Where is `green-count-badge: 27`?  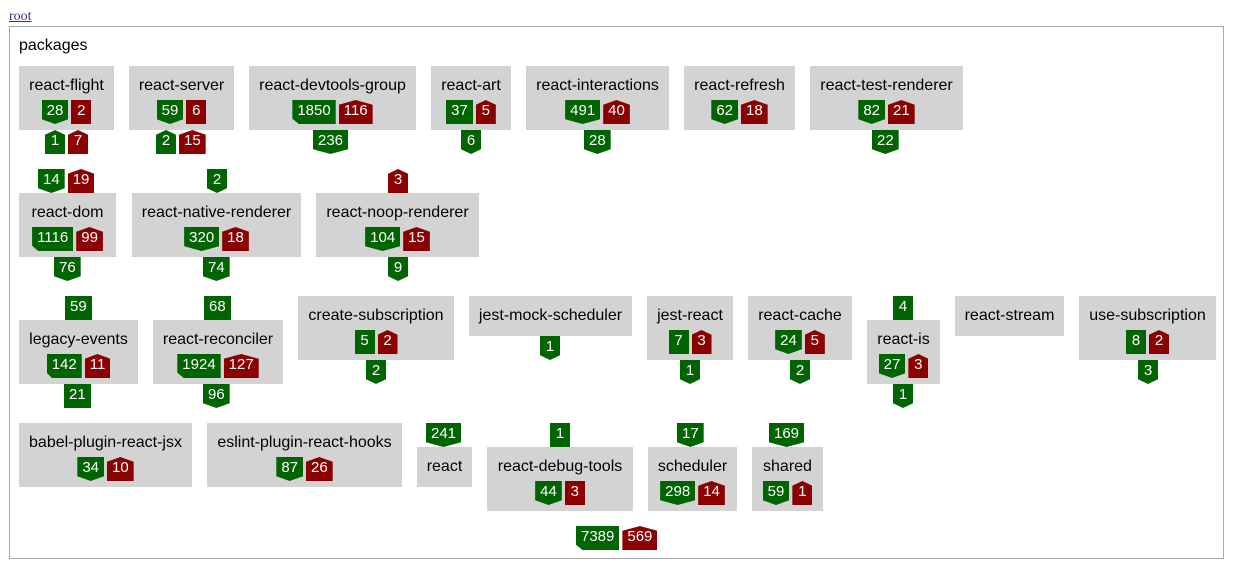
green-count-badge: 27 is located at coordinates (892, 366).